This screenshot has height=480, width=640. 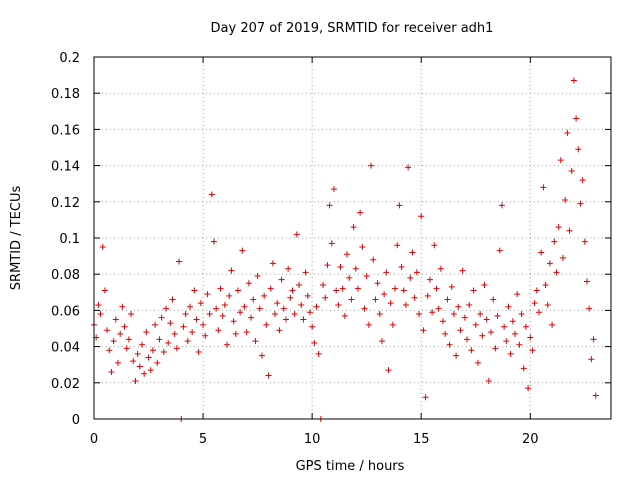 What do you see at coordinates (530, 439) in the screenshot?
I see `x-tick-label: 20` at bounding box center [530, 439].